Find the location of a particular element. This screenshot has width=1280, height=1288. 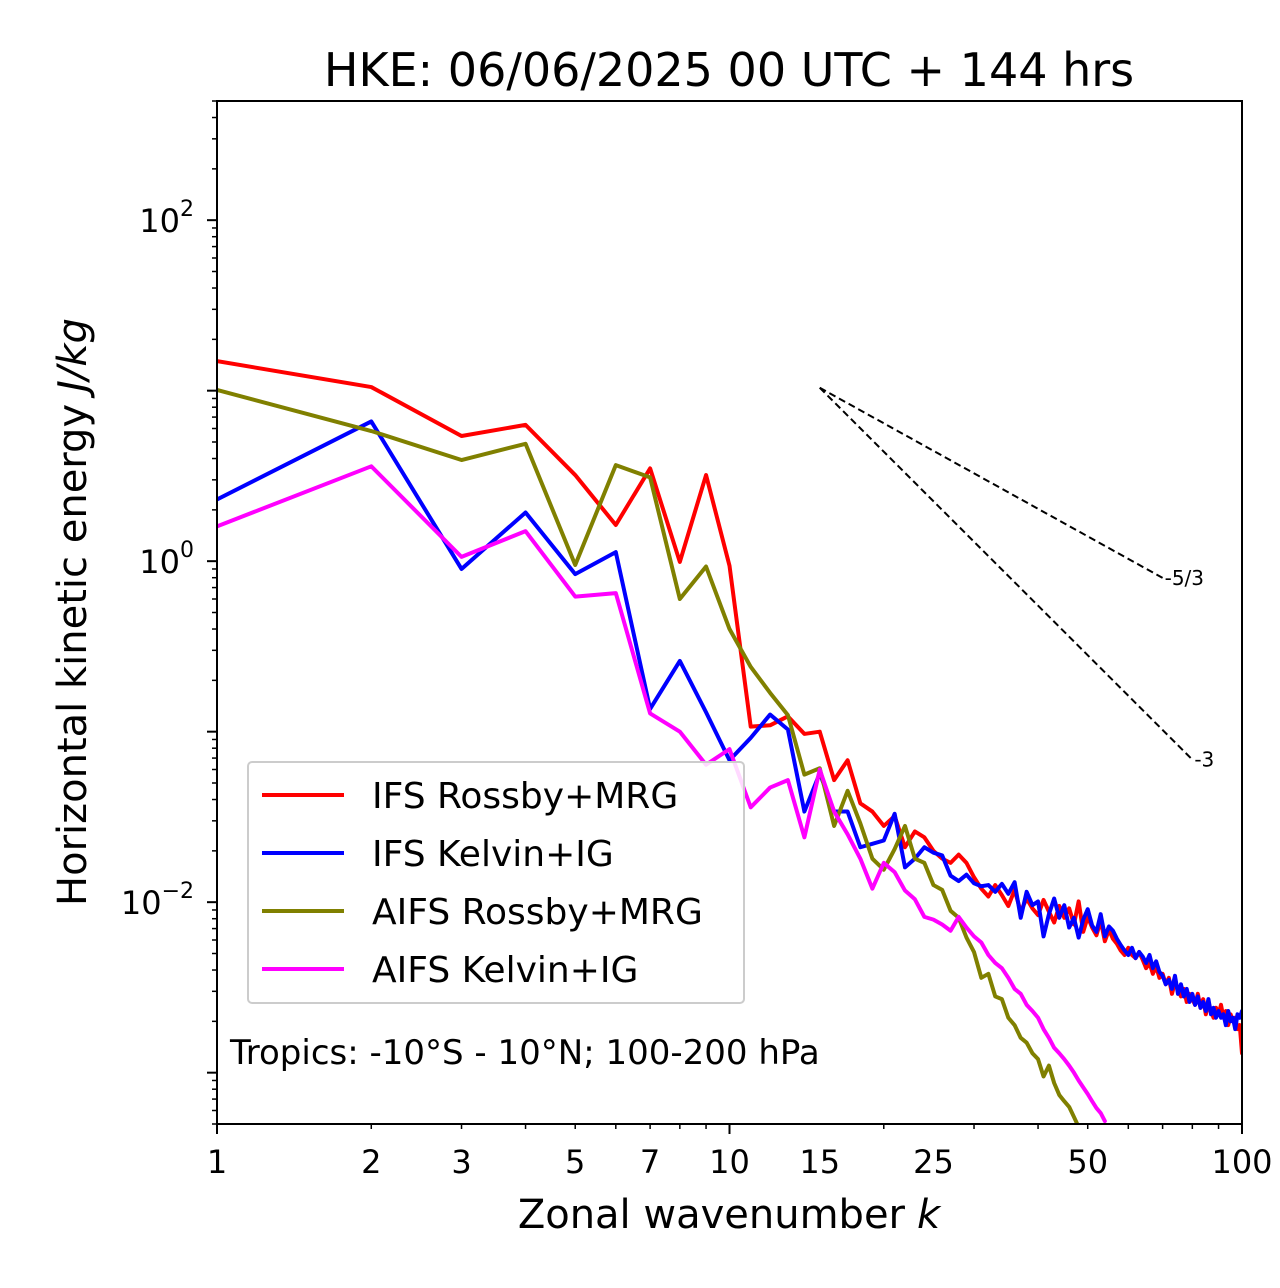

legend-label: AIFS Rossby+MRG is located at coordinates (537, 912).